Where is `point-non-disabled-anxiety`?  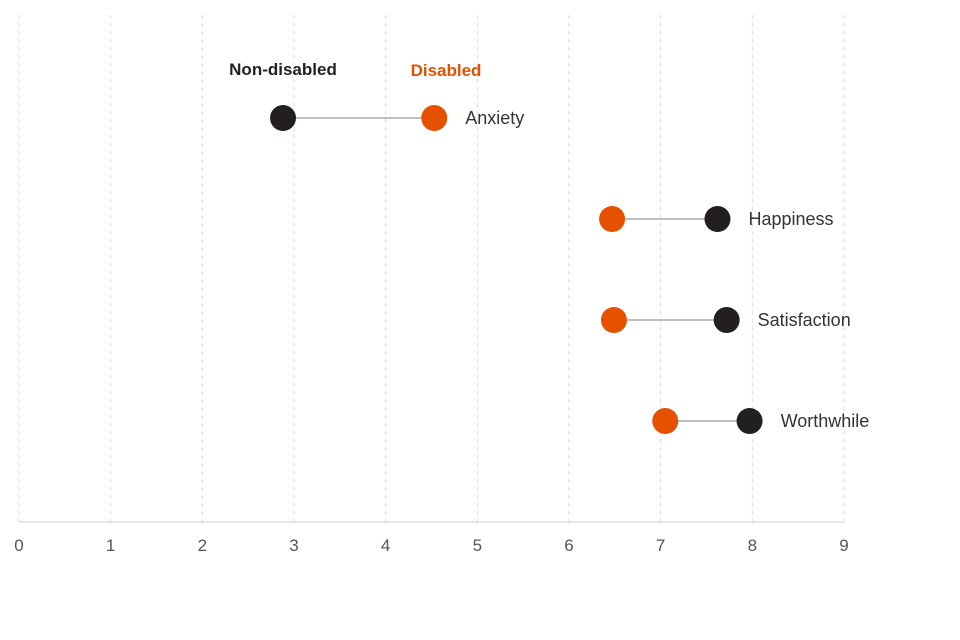
point-non-disabled-anxiety is located at coordinates (283, 118).